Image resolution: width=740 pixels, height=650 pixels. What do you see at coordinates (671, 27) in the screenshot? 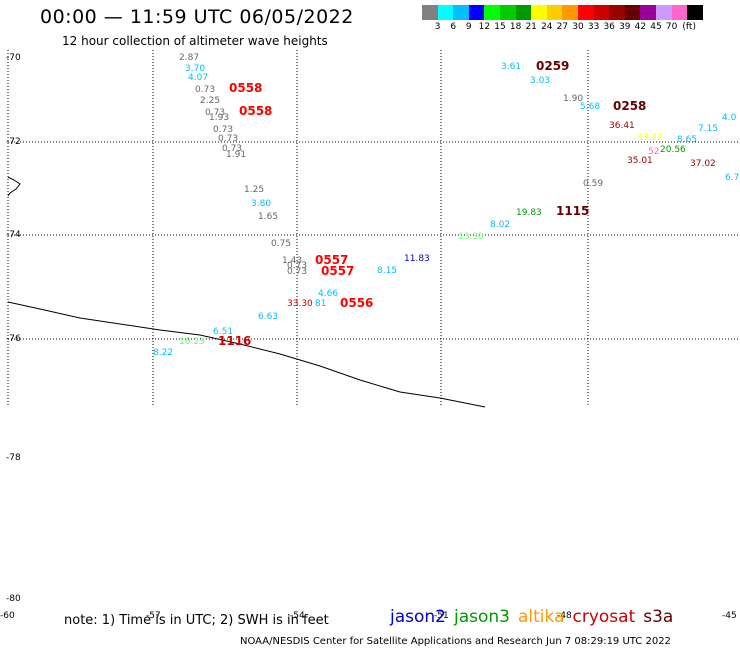
I see `legend-tick-label: 70` at bounding box center [671, 27].